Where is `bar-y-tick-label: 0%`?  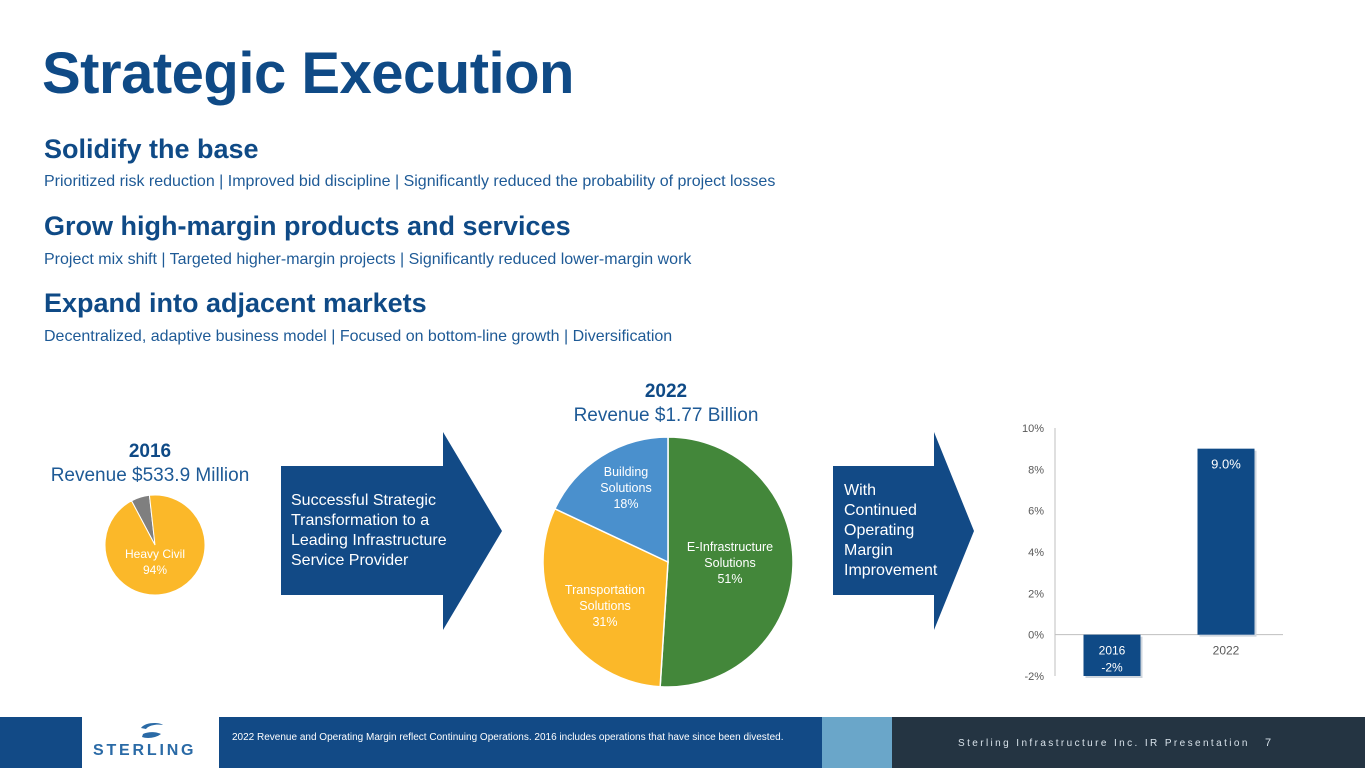
bar-y-tick-label: 0% is located at coordinates (1036, 636).